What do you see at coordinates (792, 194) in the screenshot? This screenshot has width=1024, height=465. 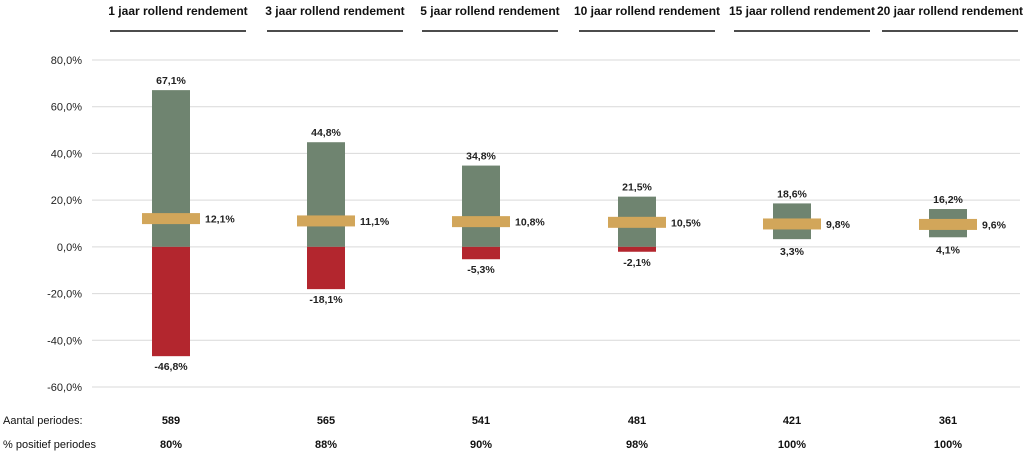 I see `label-max: 18,6%` at bounding box center [792, 194].